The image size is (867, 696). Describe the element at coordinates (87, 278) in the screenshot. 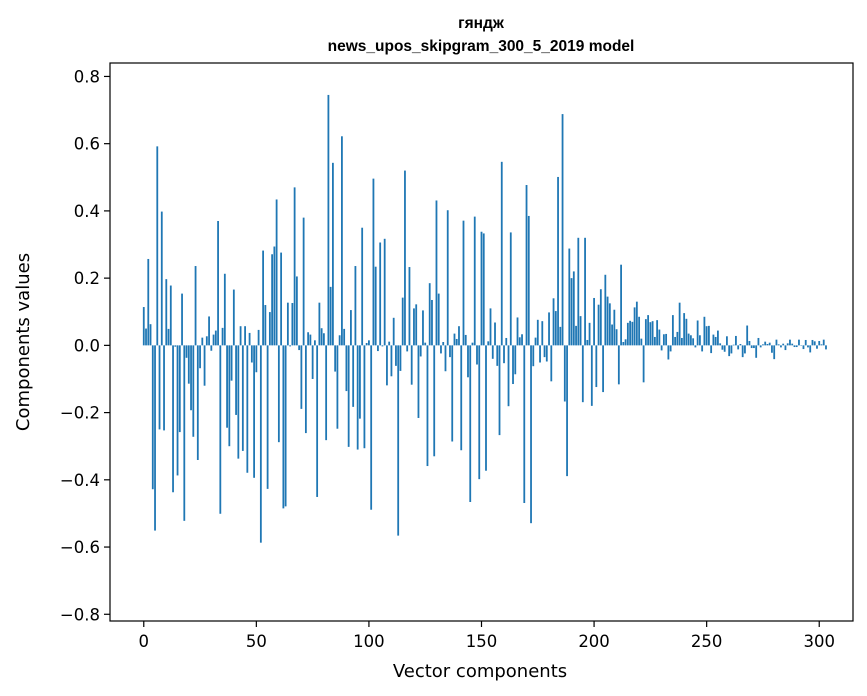

I see `y-tick-label-3: 0.2` at that location.